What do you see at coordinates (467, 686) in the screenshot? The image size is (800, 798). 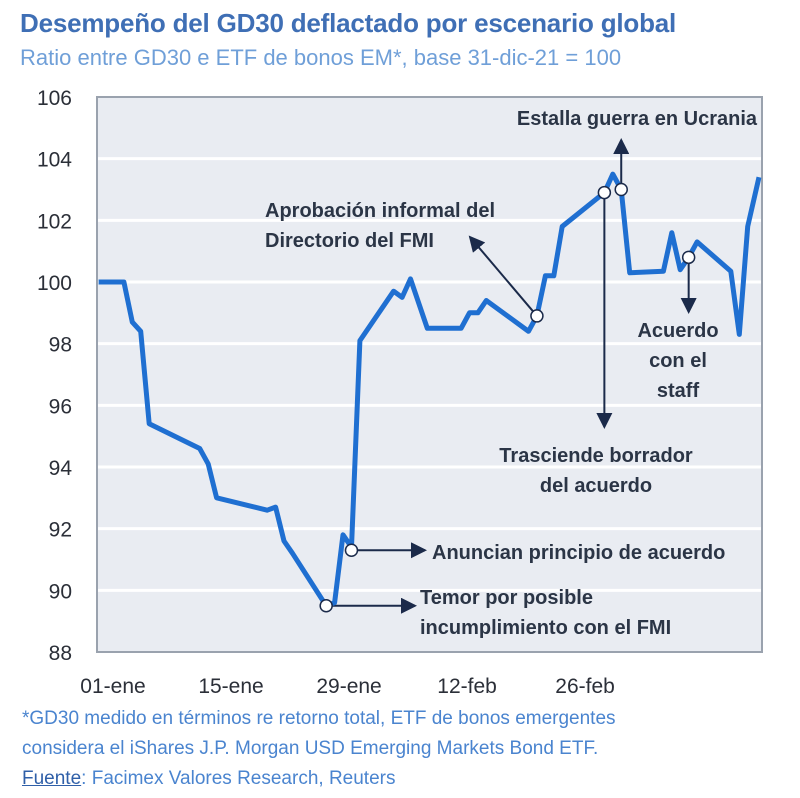 I see `x-tick-label: 12-feb` at bounding box center [467, 686].